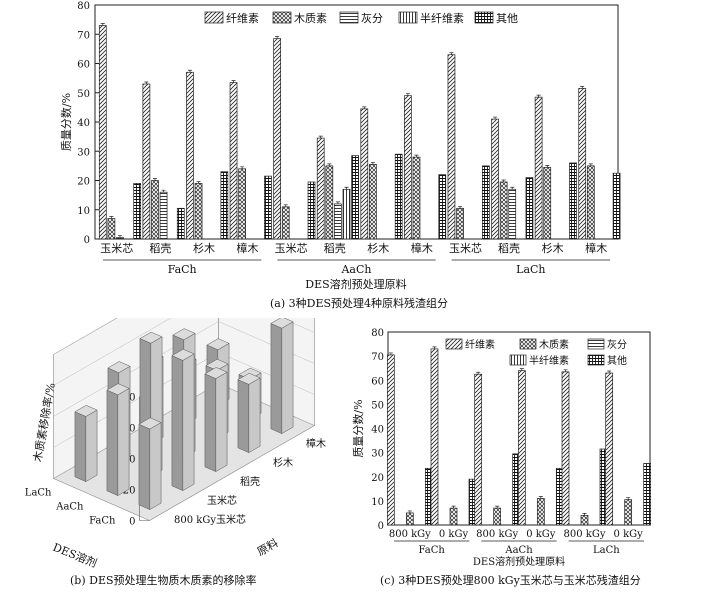  What do you see at coordinates (132, 522) in the screenshot?
I see `z-tick-label: 0` at bounding box center [132, 522].